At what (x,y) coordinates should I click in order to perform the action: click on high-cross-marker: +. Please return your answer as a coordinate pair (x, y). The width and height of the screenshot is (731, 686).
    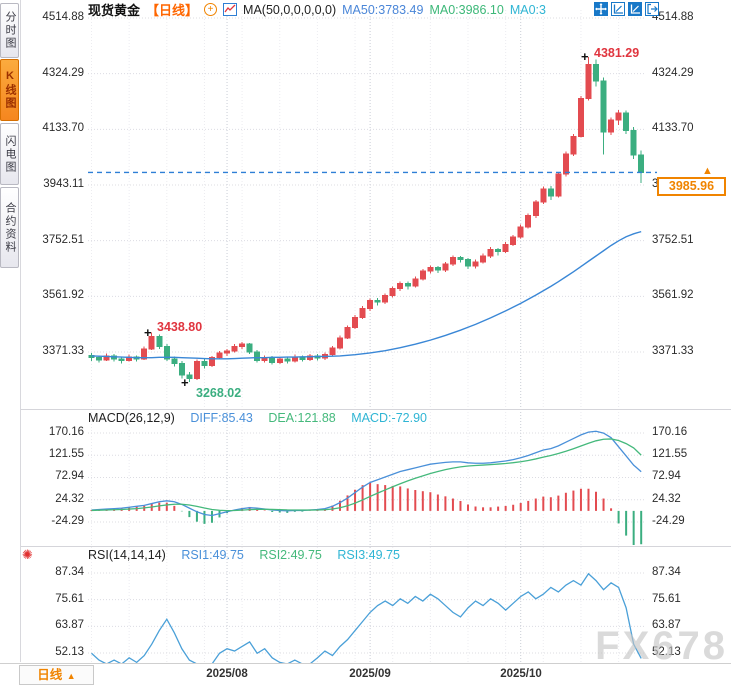
    Looking at the image, I should click on (585, 56).